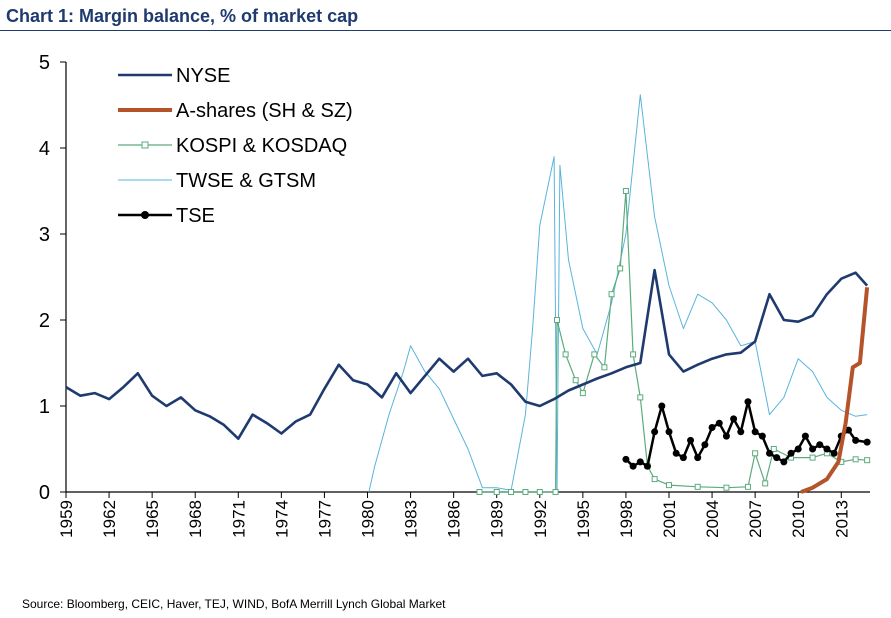 This screenshot has width=891, height=618. Describe the element at coordinates (145, 145) in the screenshot. I see `legend-marker-kospi-kosdaq` at that location.